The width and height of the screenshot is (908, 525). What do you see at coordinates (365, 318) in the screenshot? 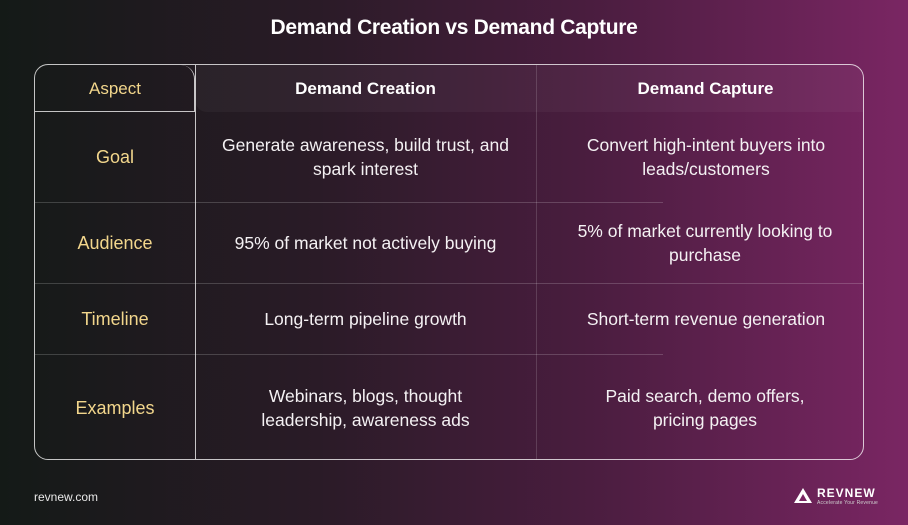
I see `cell-creation-timeline: Long-term pipeline growth` at bounding box center [365, 318].